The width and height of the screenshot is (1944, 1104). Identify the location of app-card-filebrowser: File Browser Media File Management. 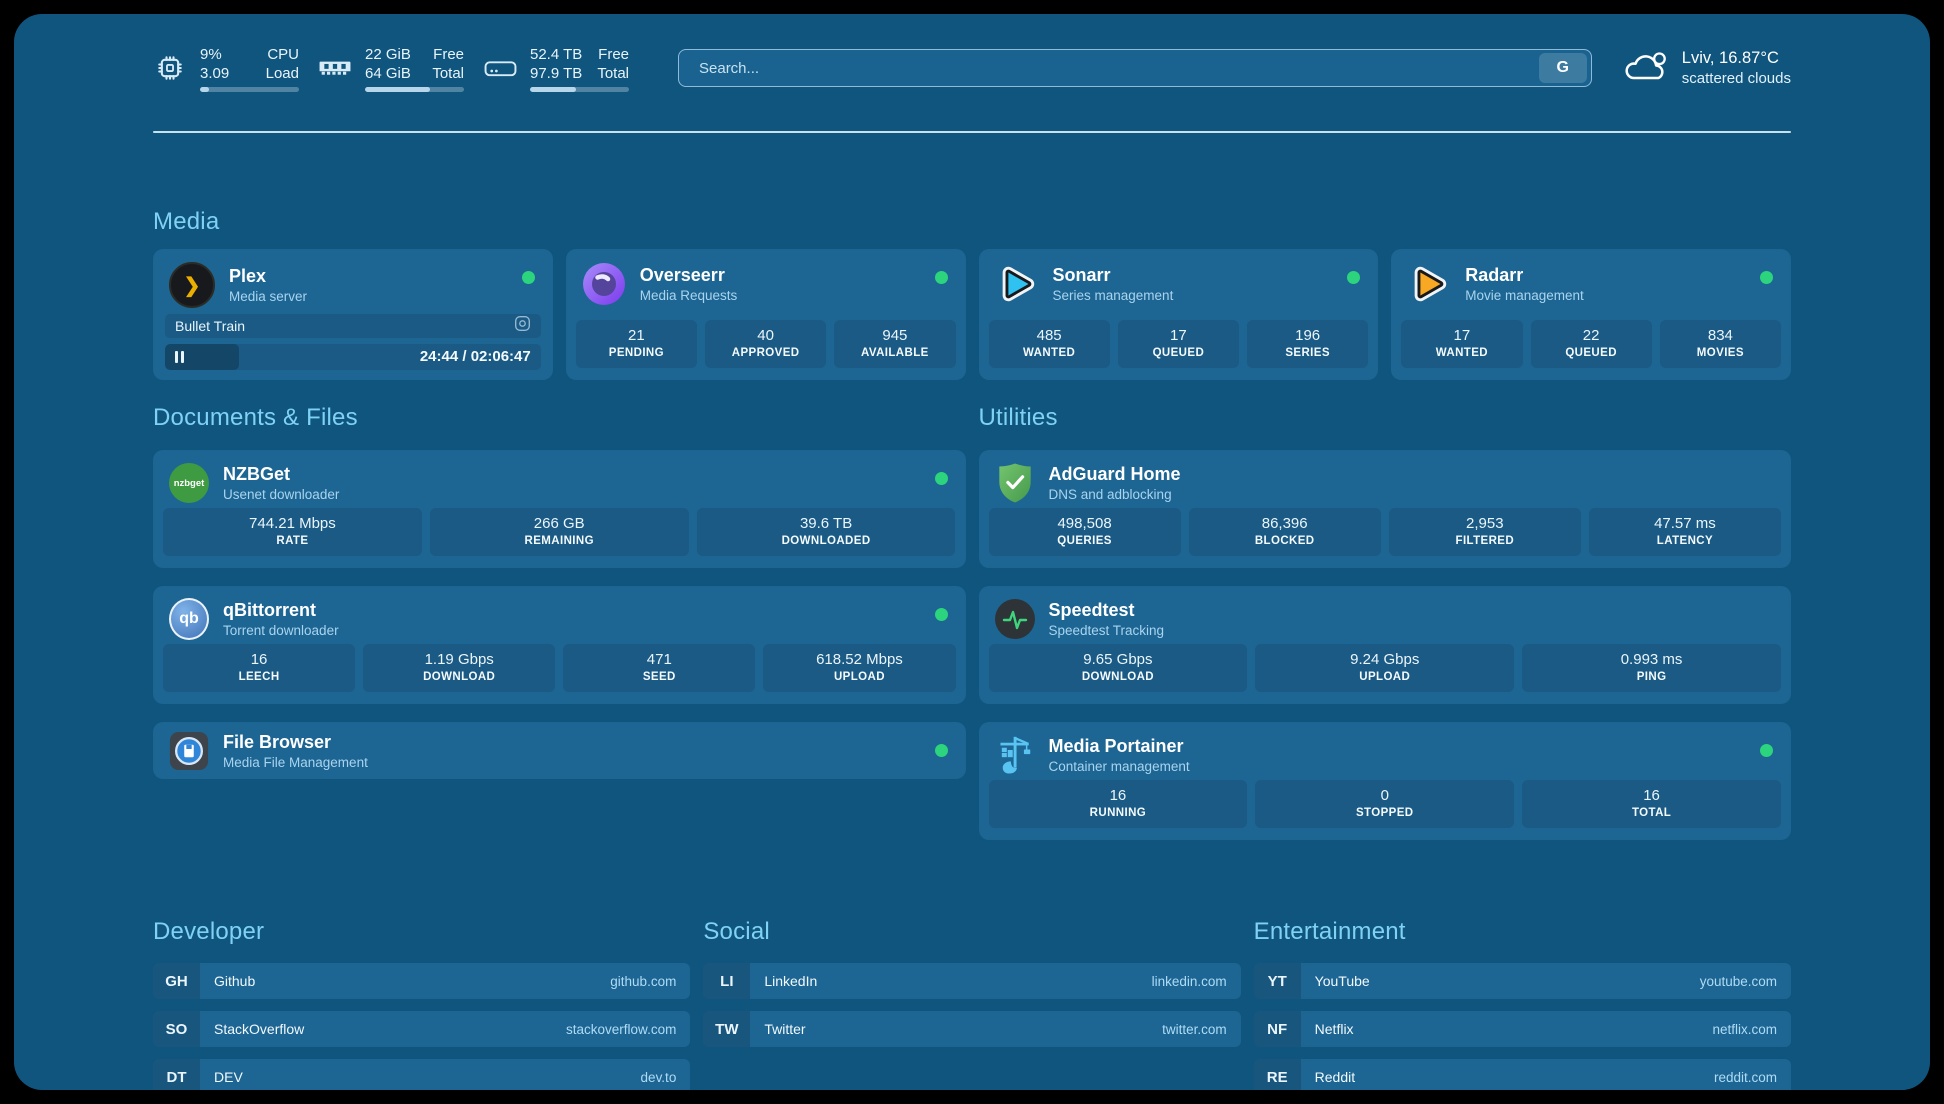
(559, 750).